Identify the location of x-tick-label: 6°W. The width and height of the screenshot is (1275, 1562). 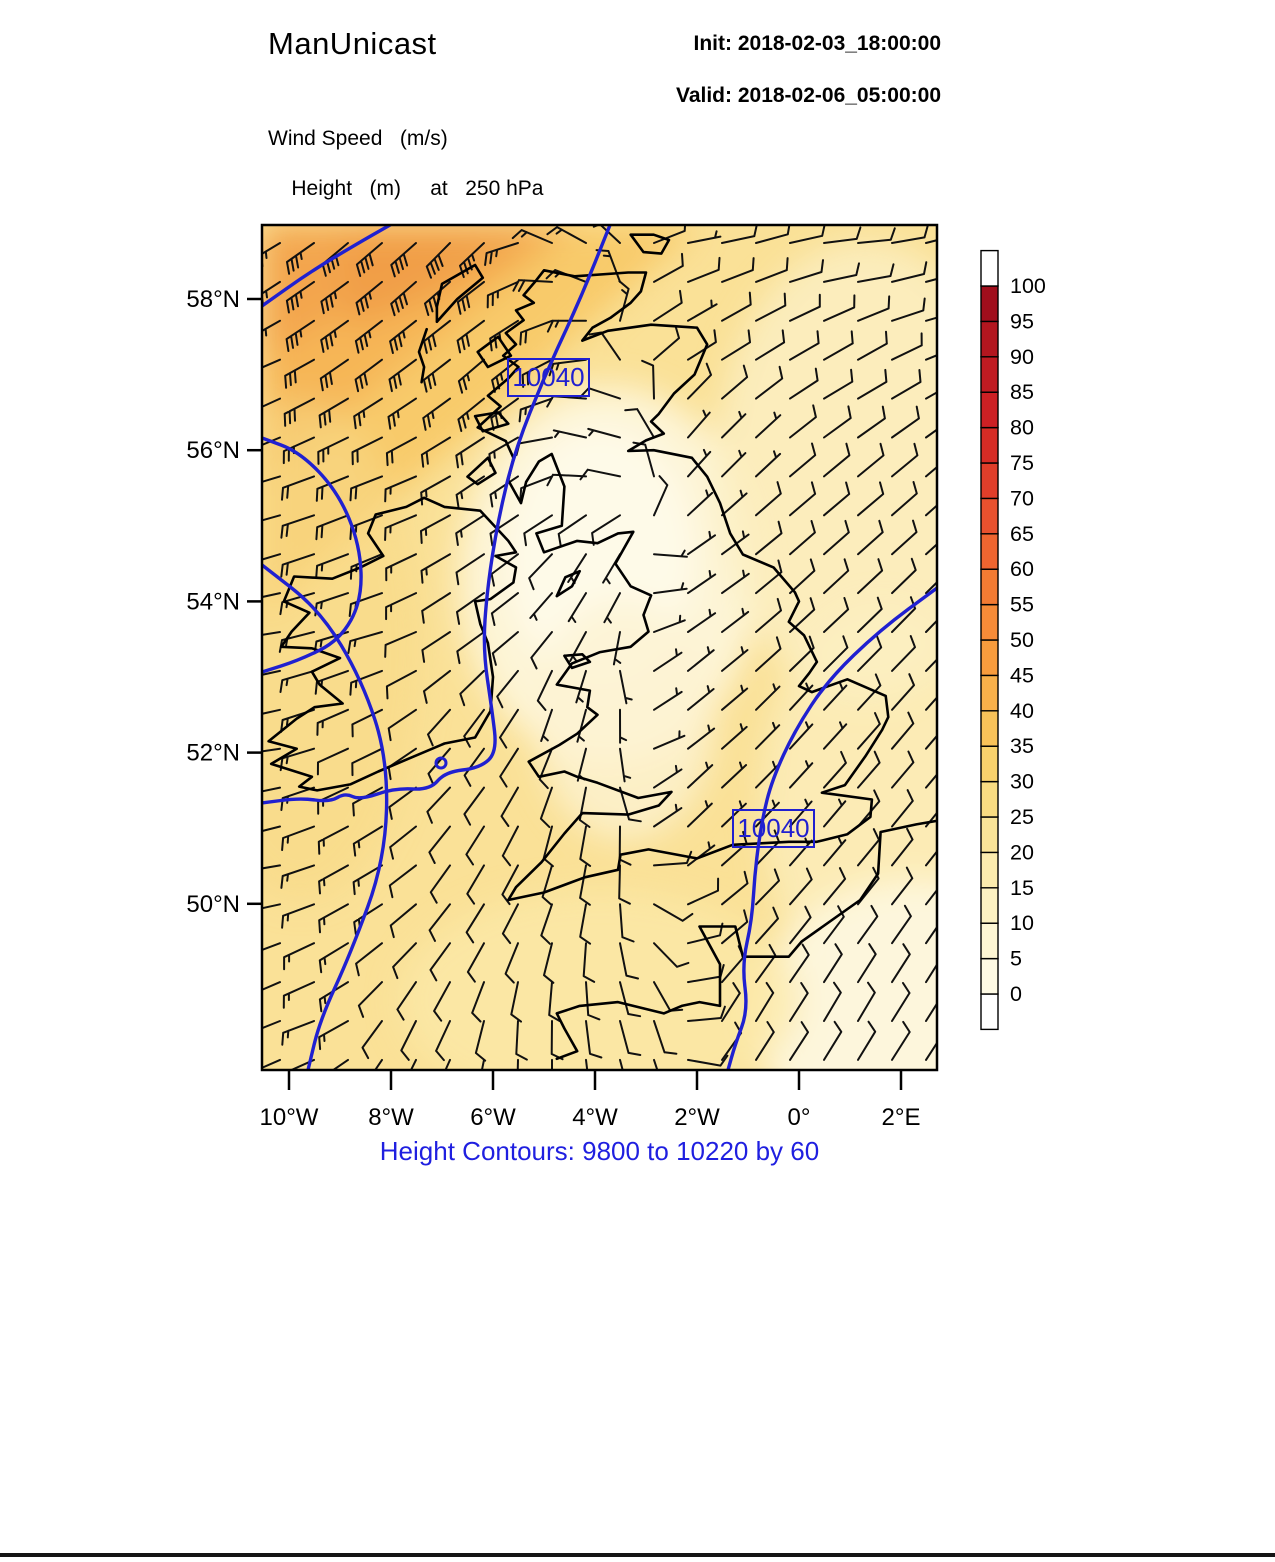
(493, 1117).